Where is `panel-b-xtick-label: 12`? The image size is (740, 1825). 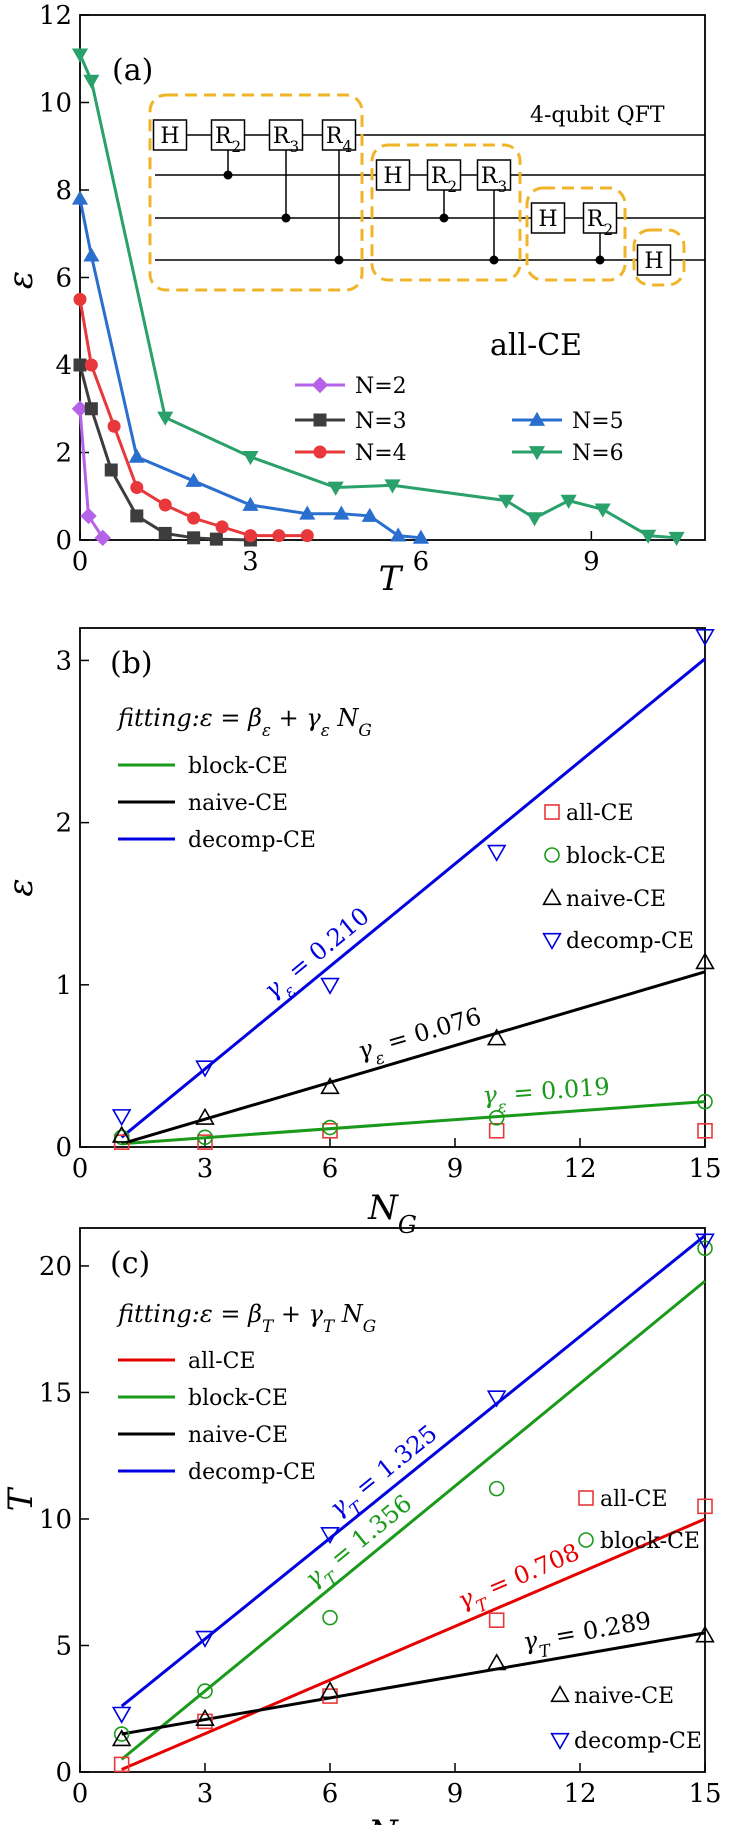
panel-b-xtick-label: 12 is located at coordinates (579, 1169).